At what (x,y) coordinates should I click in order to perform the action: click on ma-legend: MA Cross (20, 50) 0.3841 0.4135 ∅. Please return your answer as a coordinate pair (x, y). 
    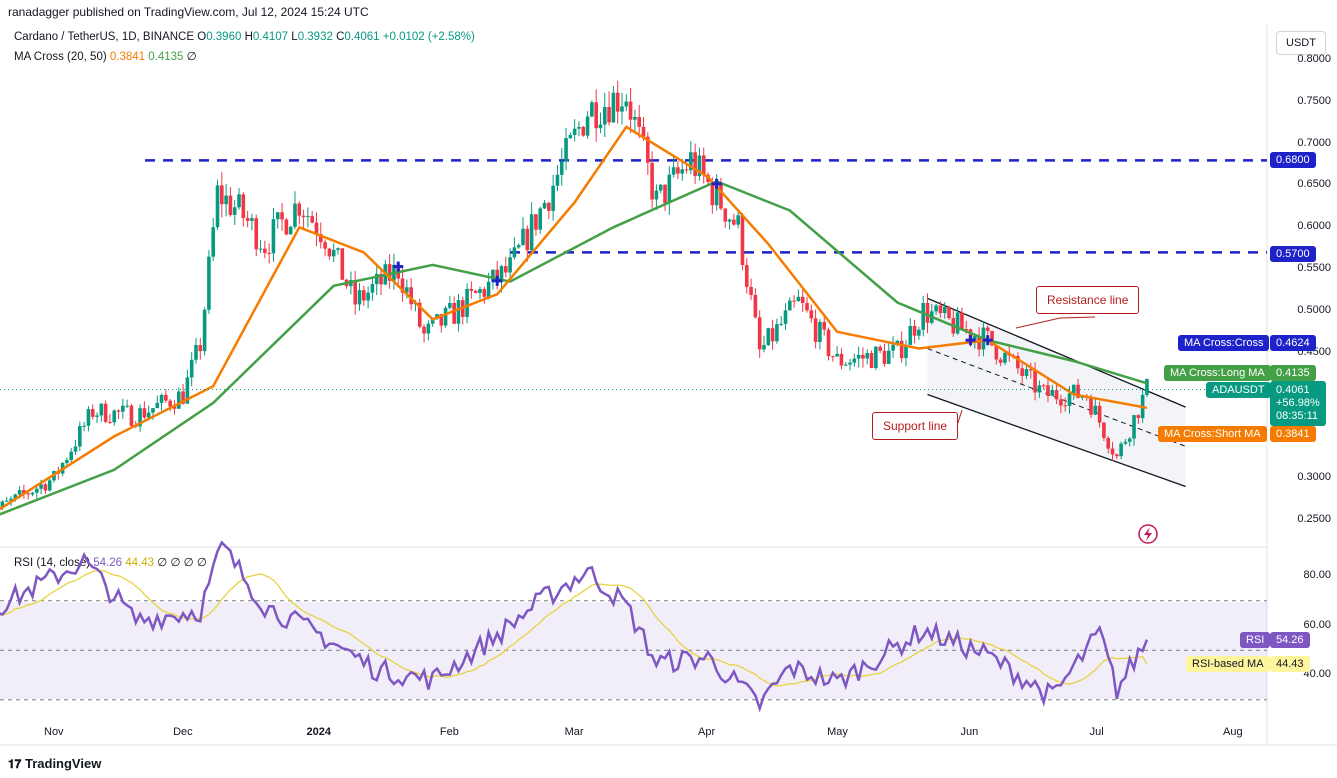
    Looking at the image, I should click on (105, 56).